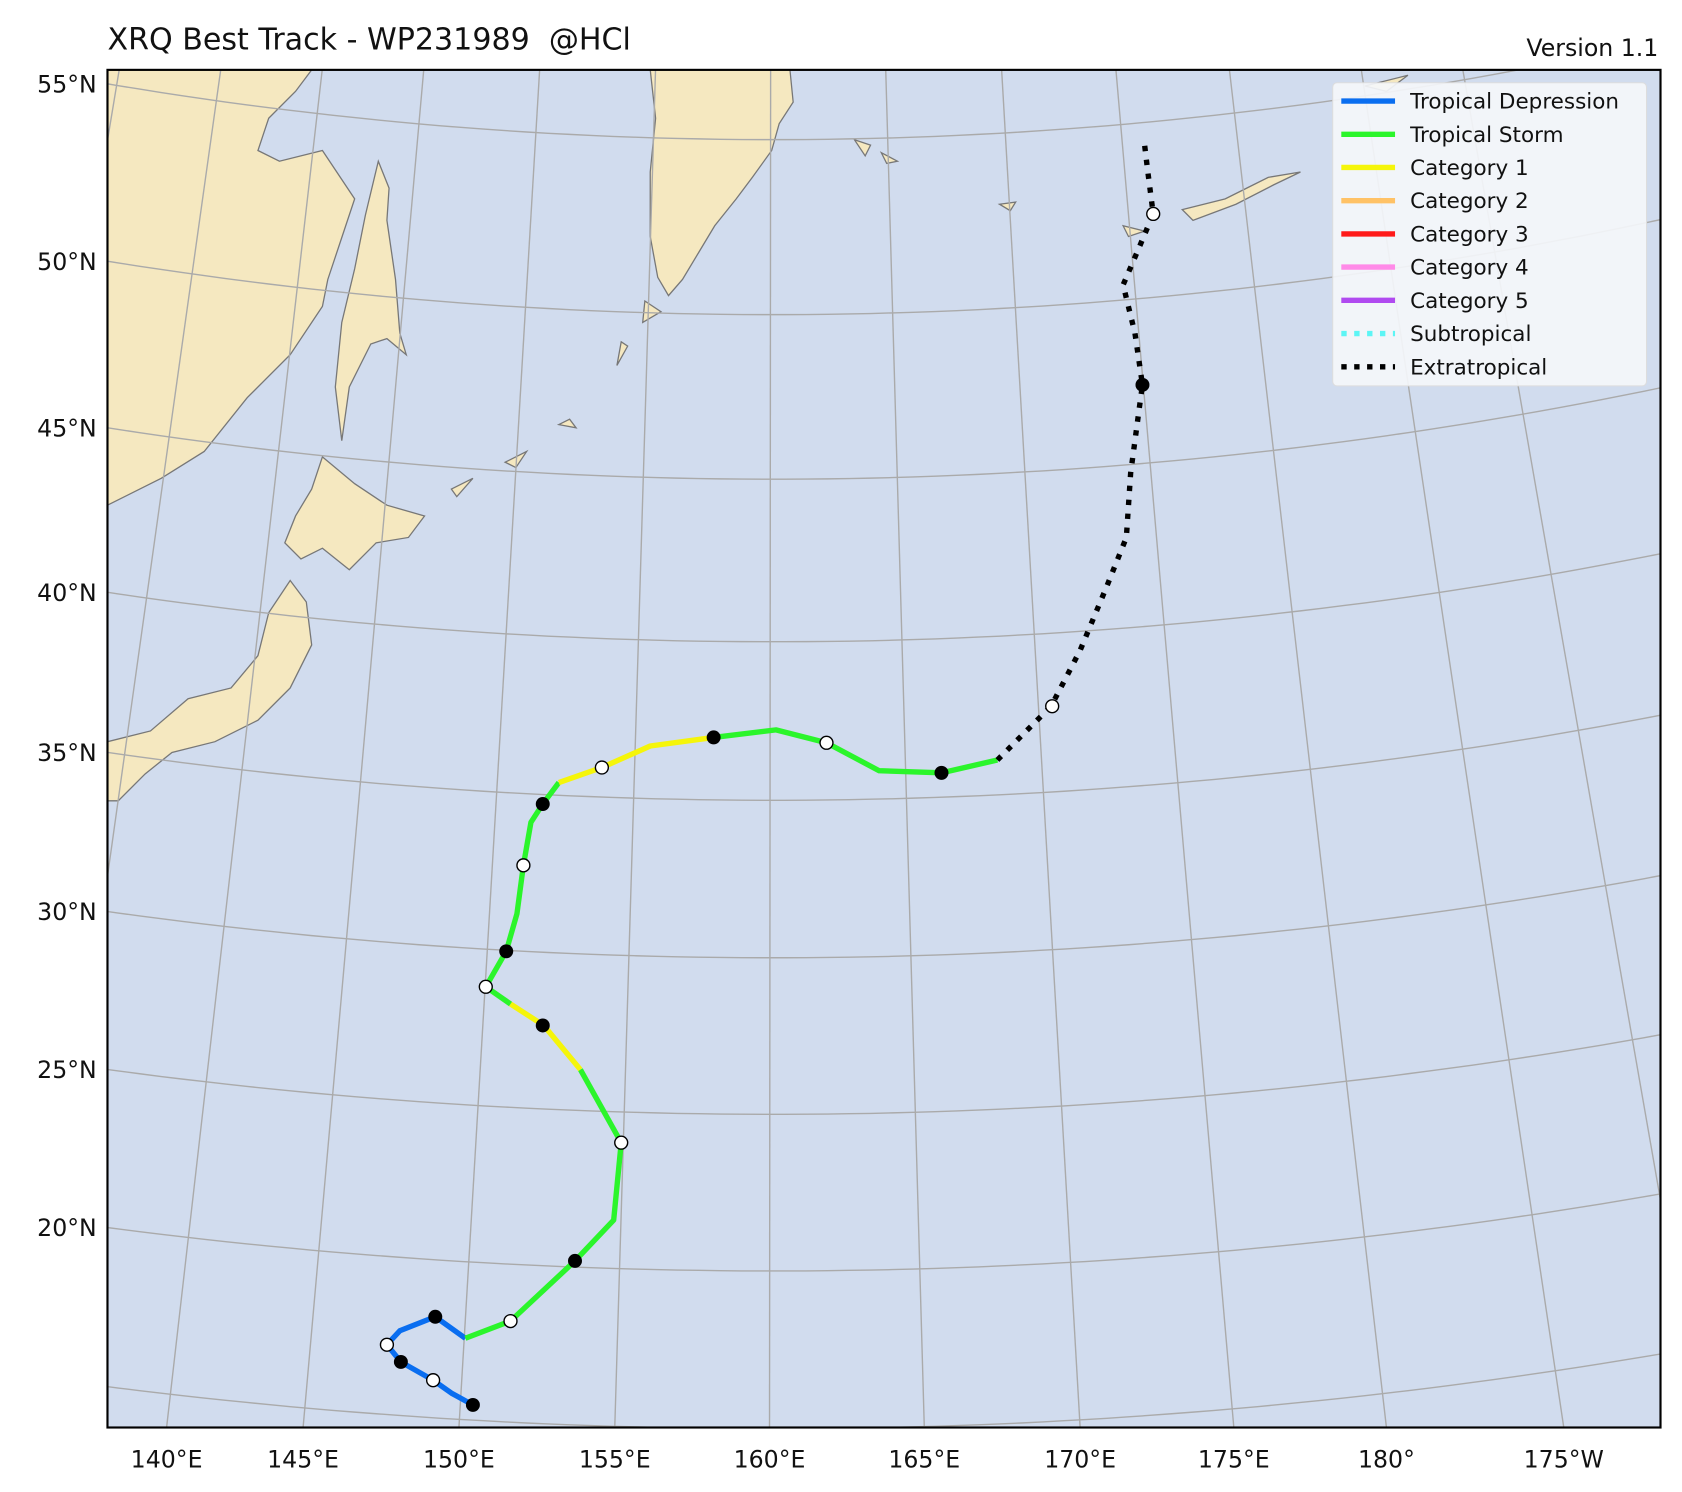 The image size is (1682, 1492). I want to click on legend-label: Category 3, so click(1469, 234).